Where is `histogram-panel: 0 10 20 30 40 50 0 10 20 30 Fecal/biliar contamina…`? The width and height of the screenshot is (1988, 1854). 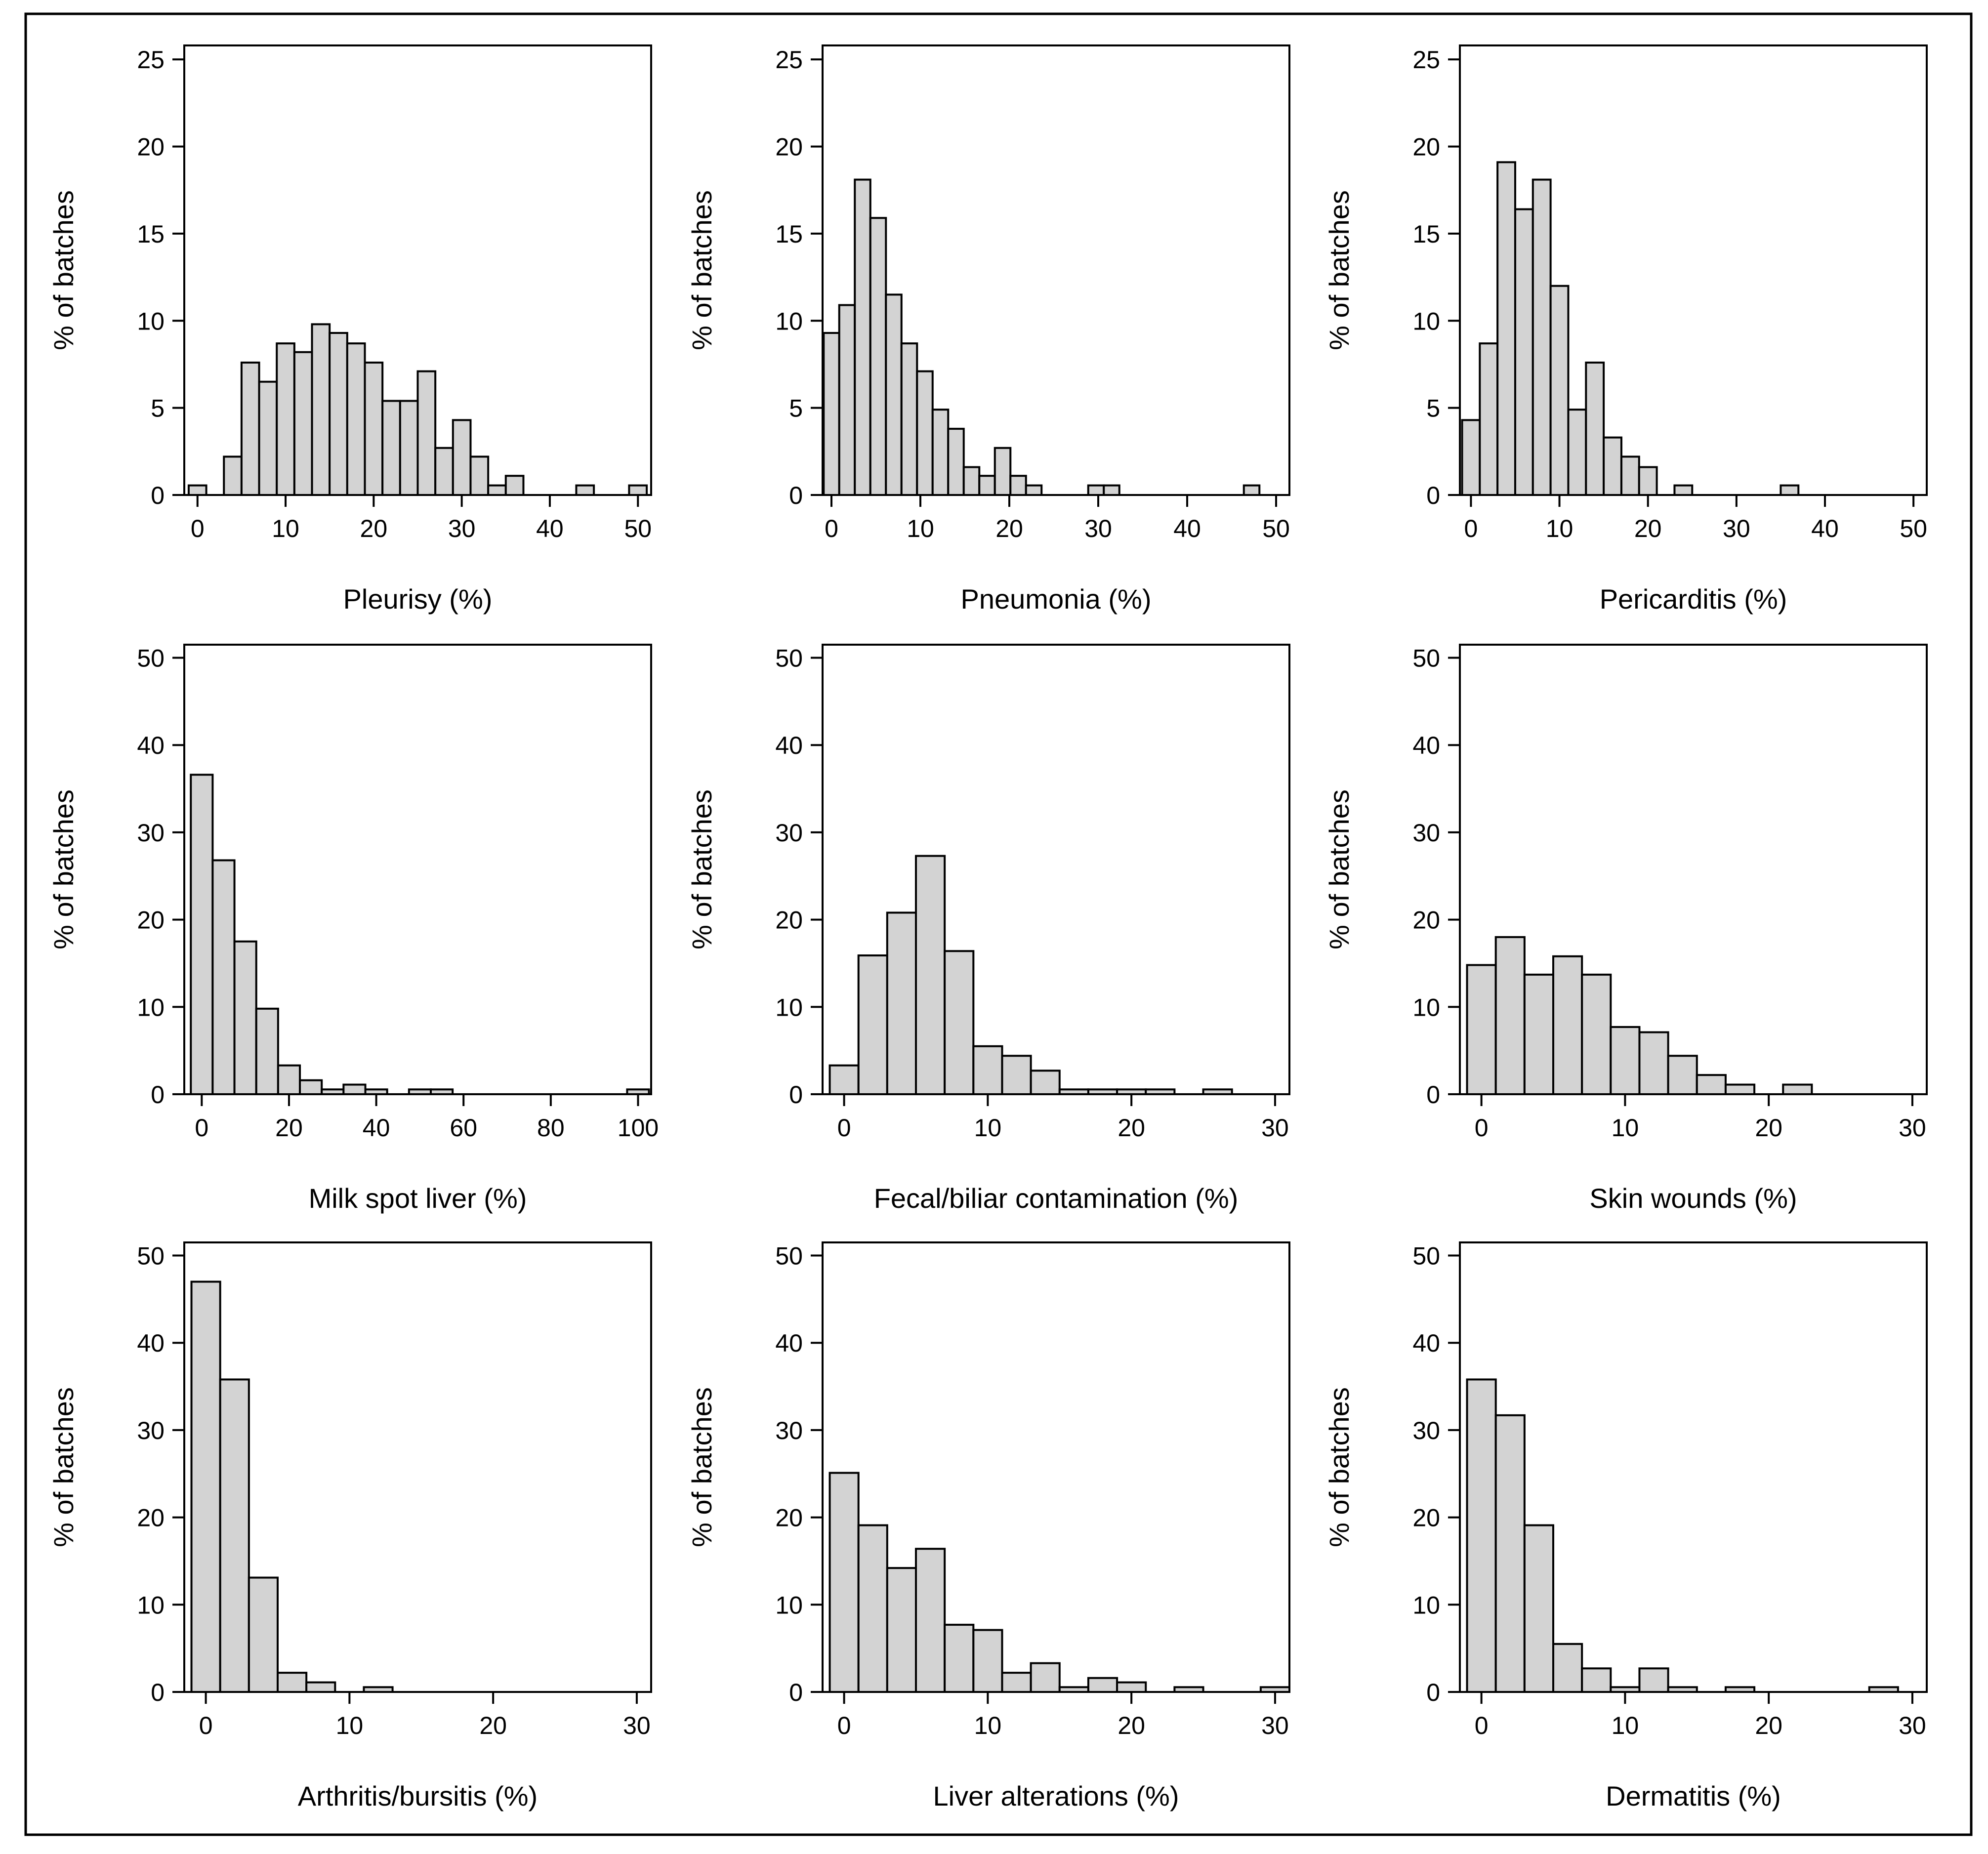 histogram-panel: 0 10 20 30 40 50 0 10 20 30 Fecal/biliar contamina… is located at coordinates (988, 929).